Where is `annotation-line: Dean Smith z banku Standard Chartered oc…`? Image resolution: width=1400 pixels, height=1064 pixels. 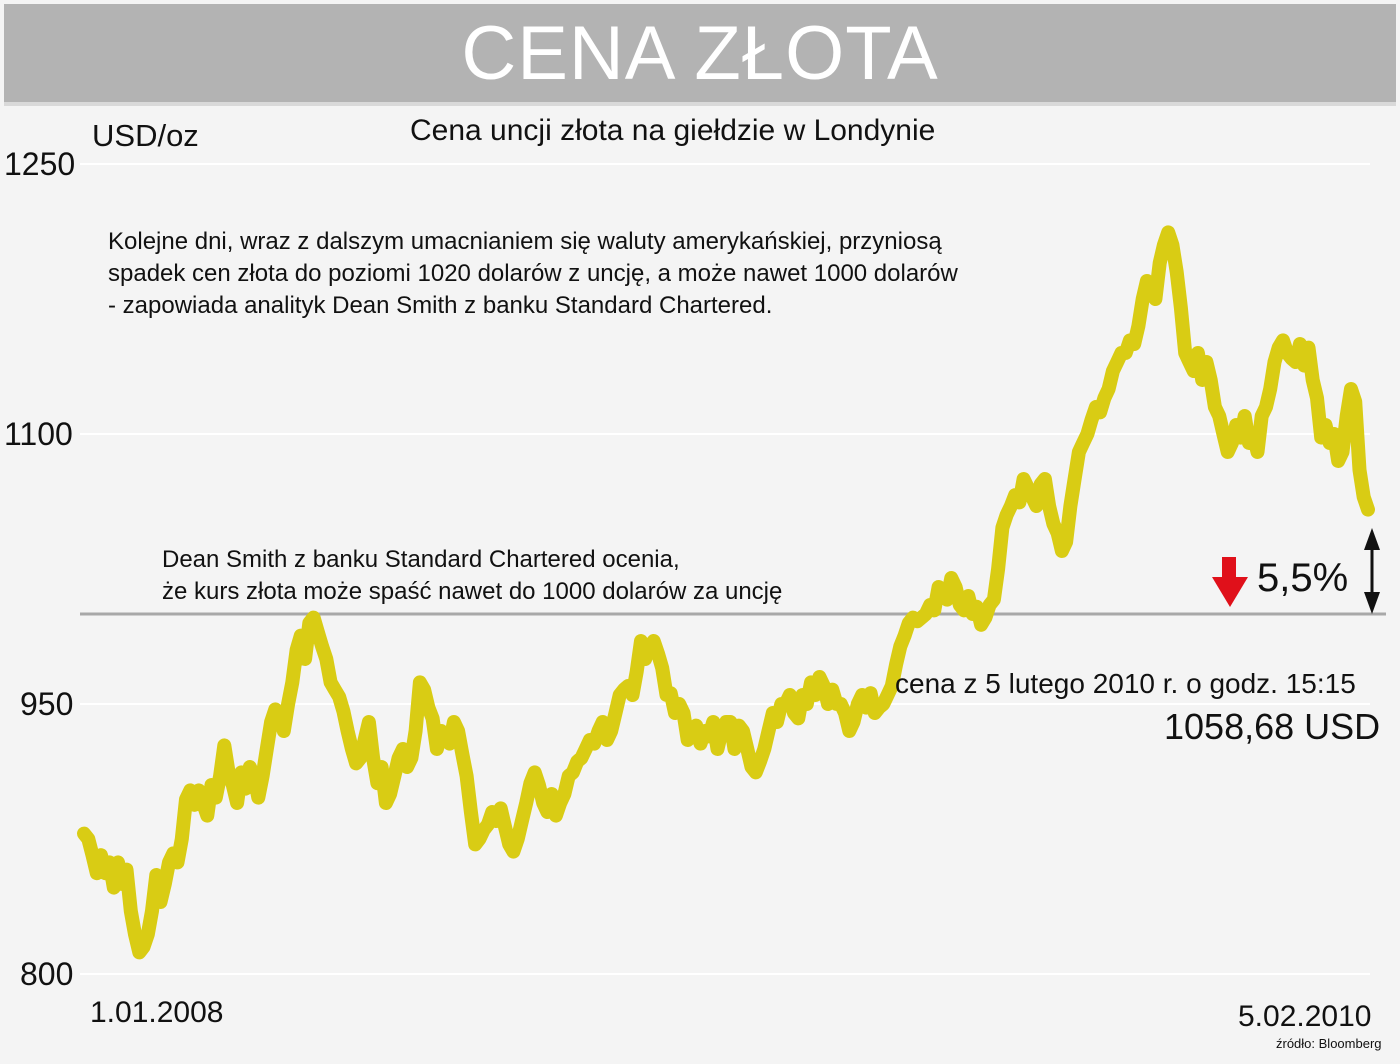
annotation-line: Dean Smith z banku Standard Chartered oc… is located at coordinates (421, 559).